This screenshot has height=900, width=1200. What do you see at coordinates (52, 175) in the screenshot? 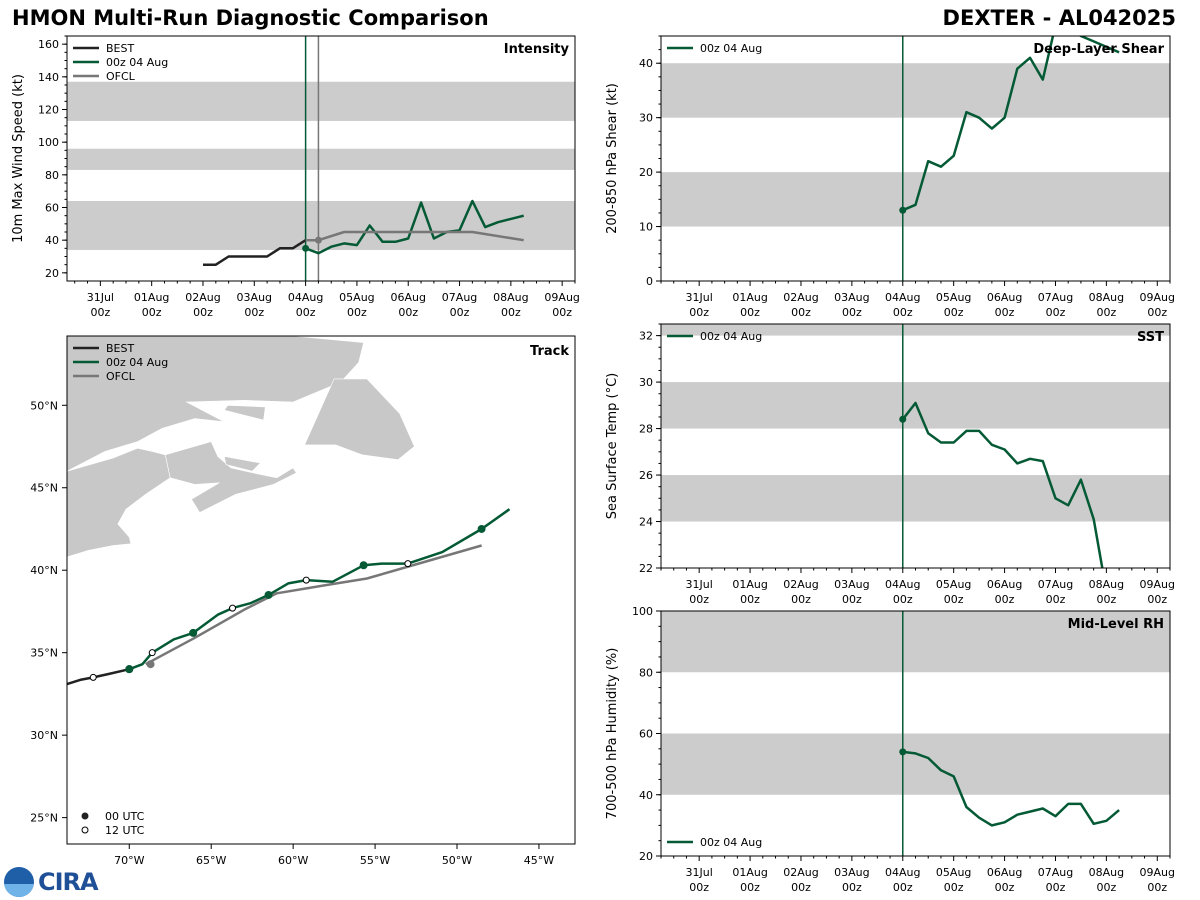
I see `y-tick-label: 80` at bounding box center [52, 175].